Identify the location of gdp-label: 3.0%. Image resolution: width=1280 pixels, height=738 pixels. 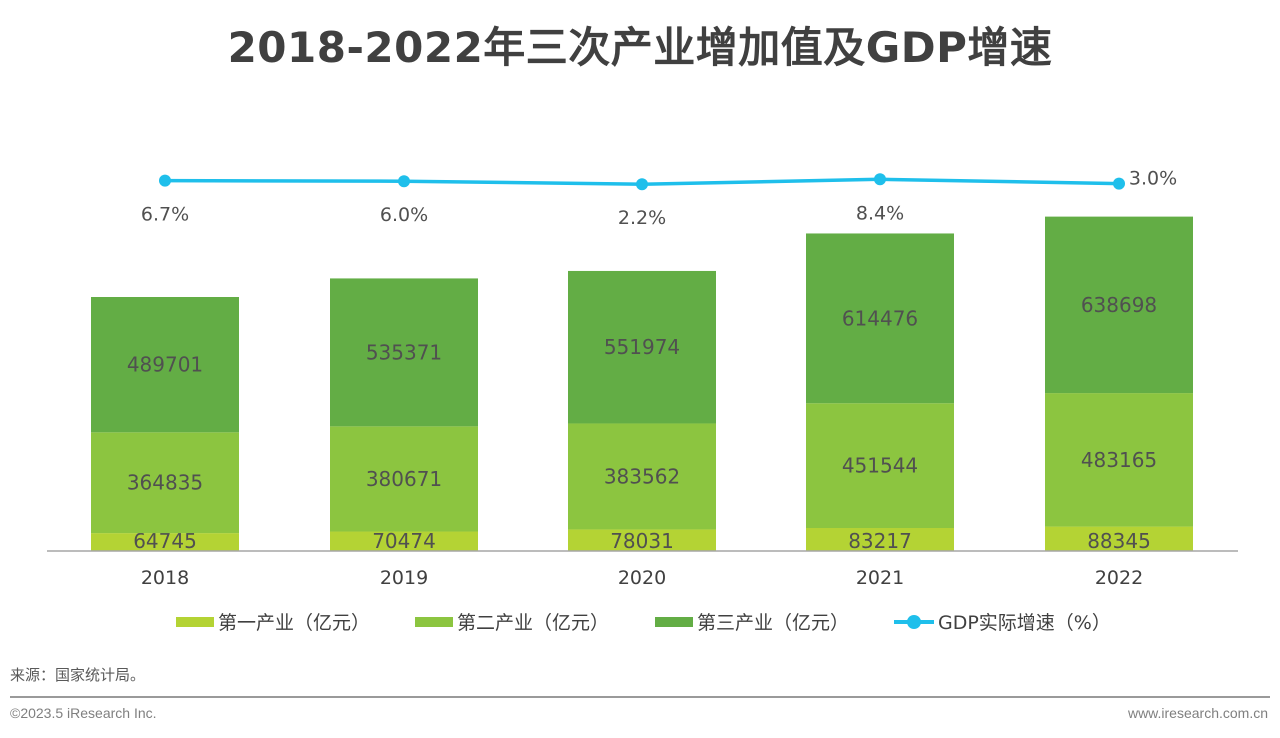
(1153, 179).